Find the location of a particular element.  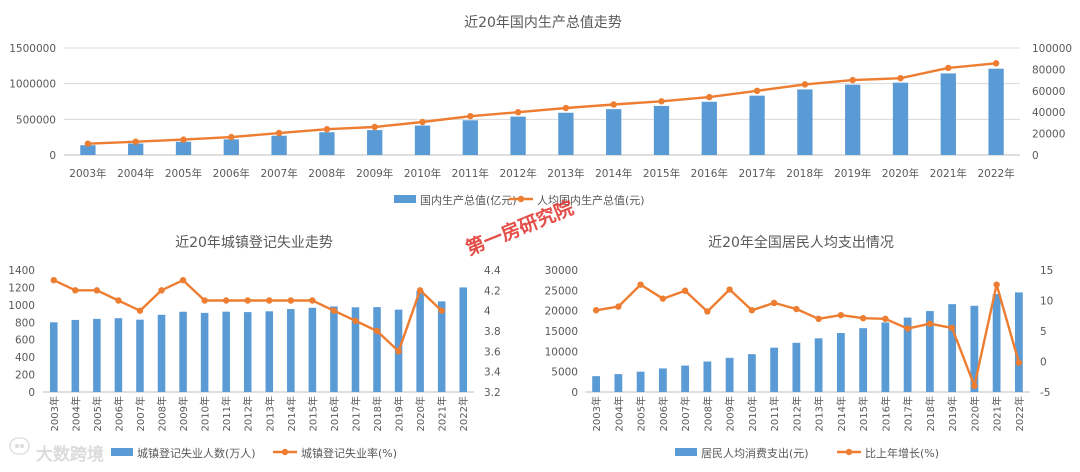

logo: 大数跨境 is located at coordinates (56, 451).